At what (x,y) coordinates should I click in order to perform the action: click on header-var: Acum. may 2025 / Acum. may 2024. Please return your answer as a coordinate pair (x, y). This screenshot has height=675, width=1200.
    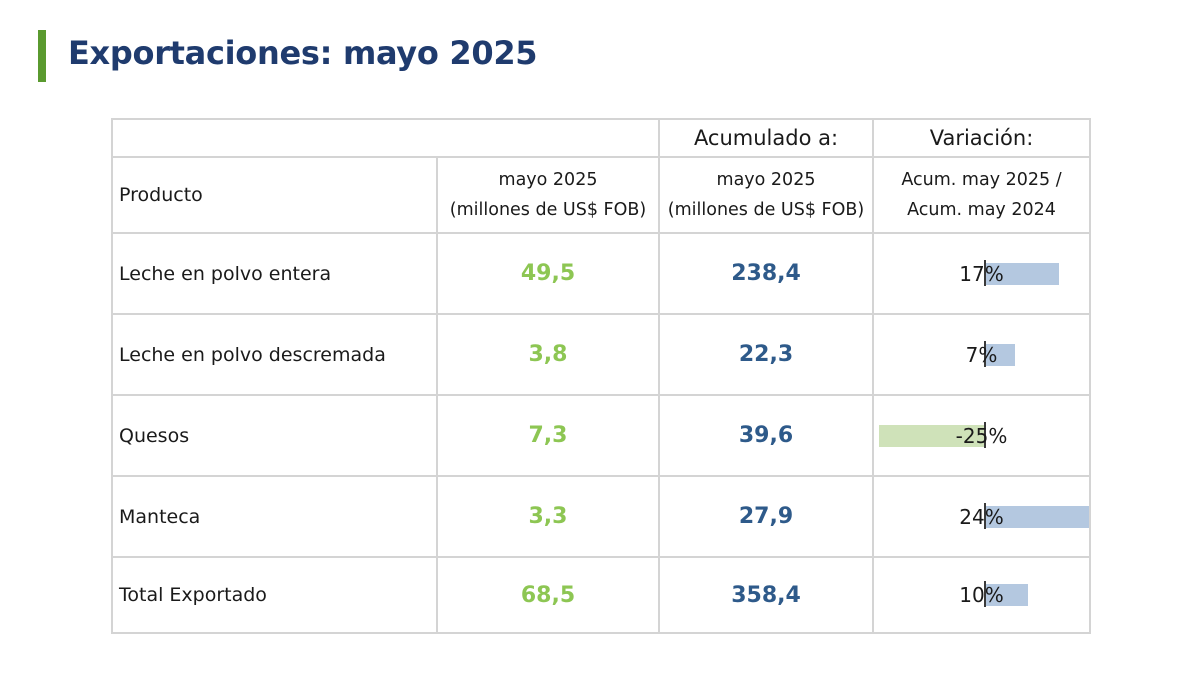
    Looking at the image, I should click on (981, 195).